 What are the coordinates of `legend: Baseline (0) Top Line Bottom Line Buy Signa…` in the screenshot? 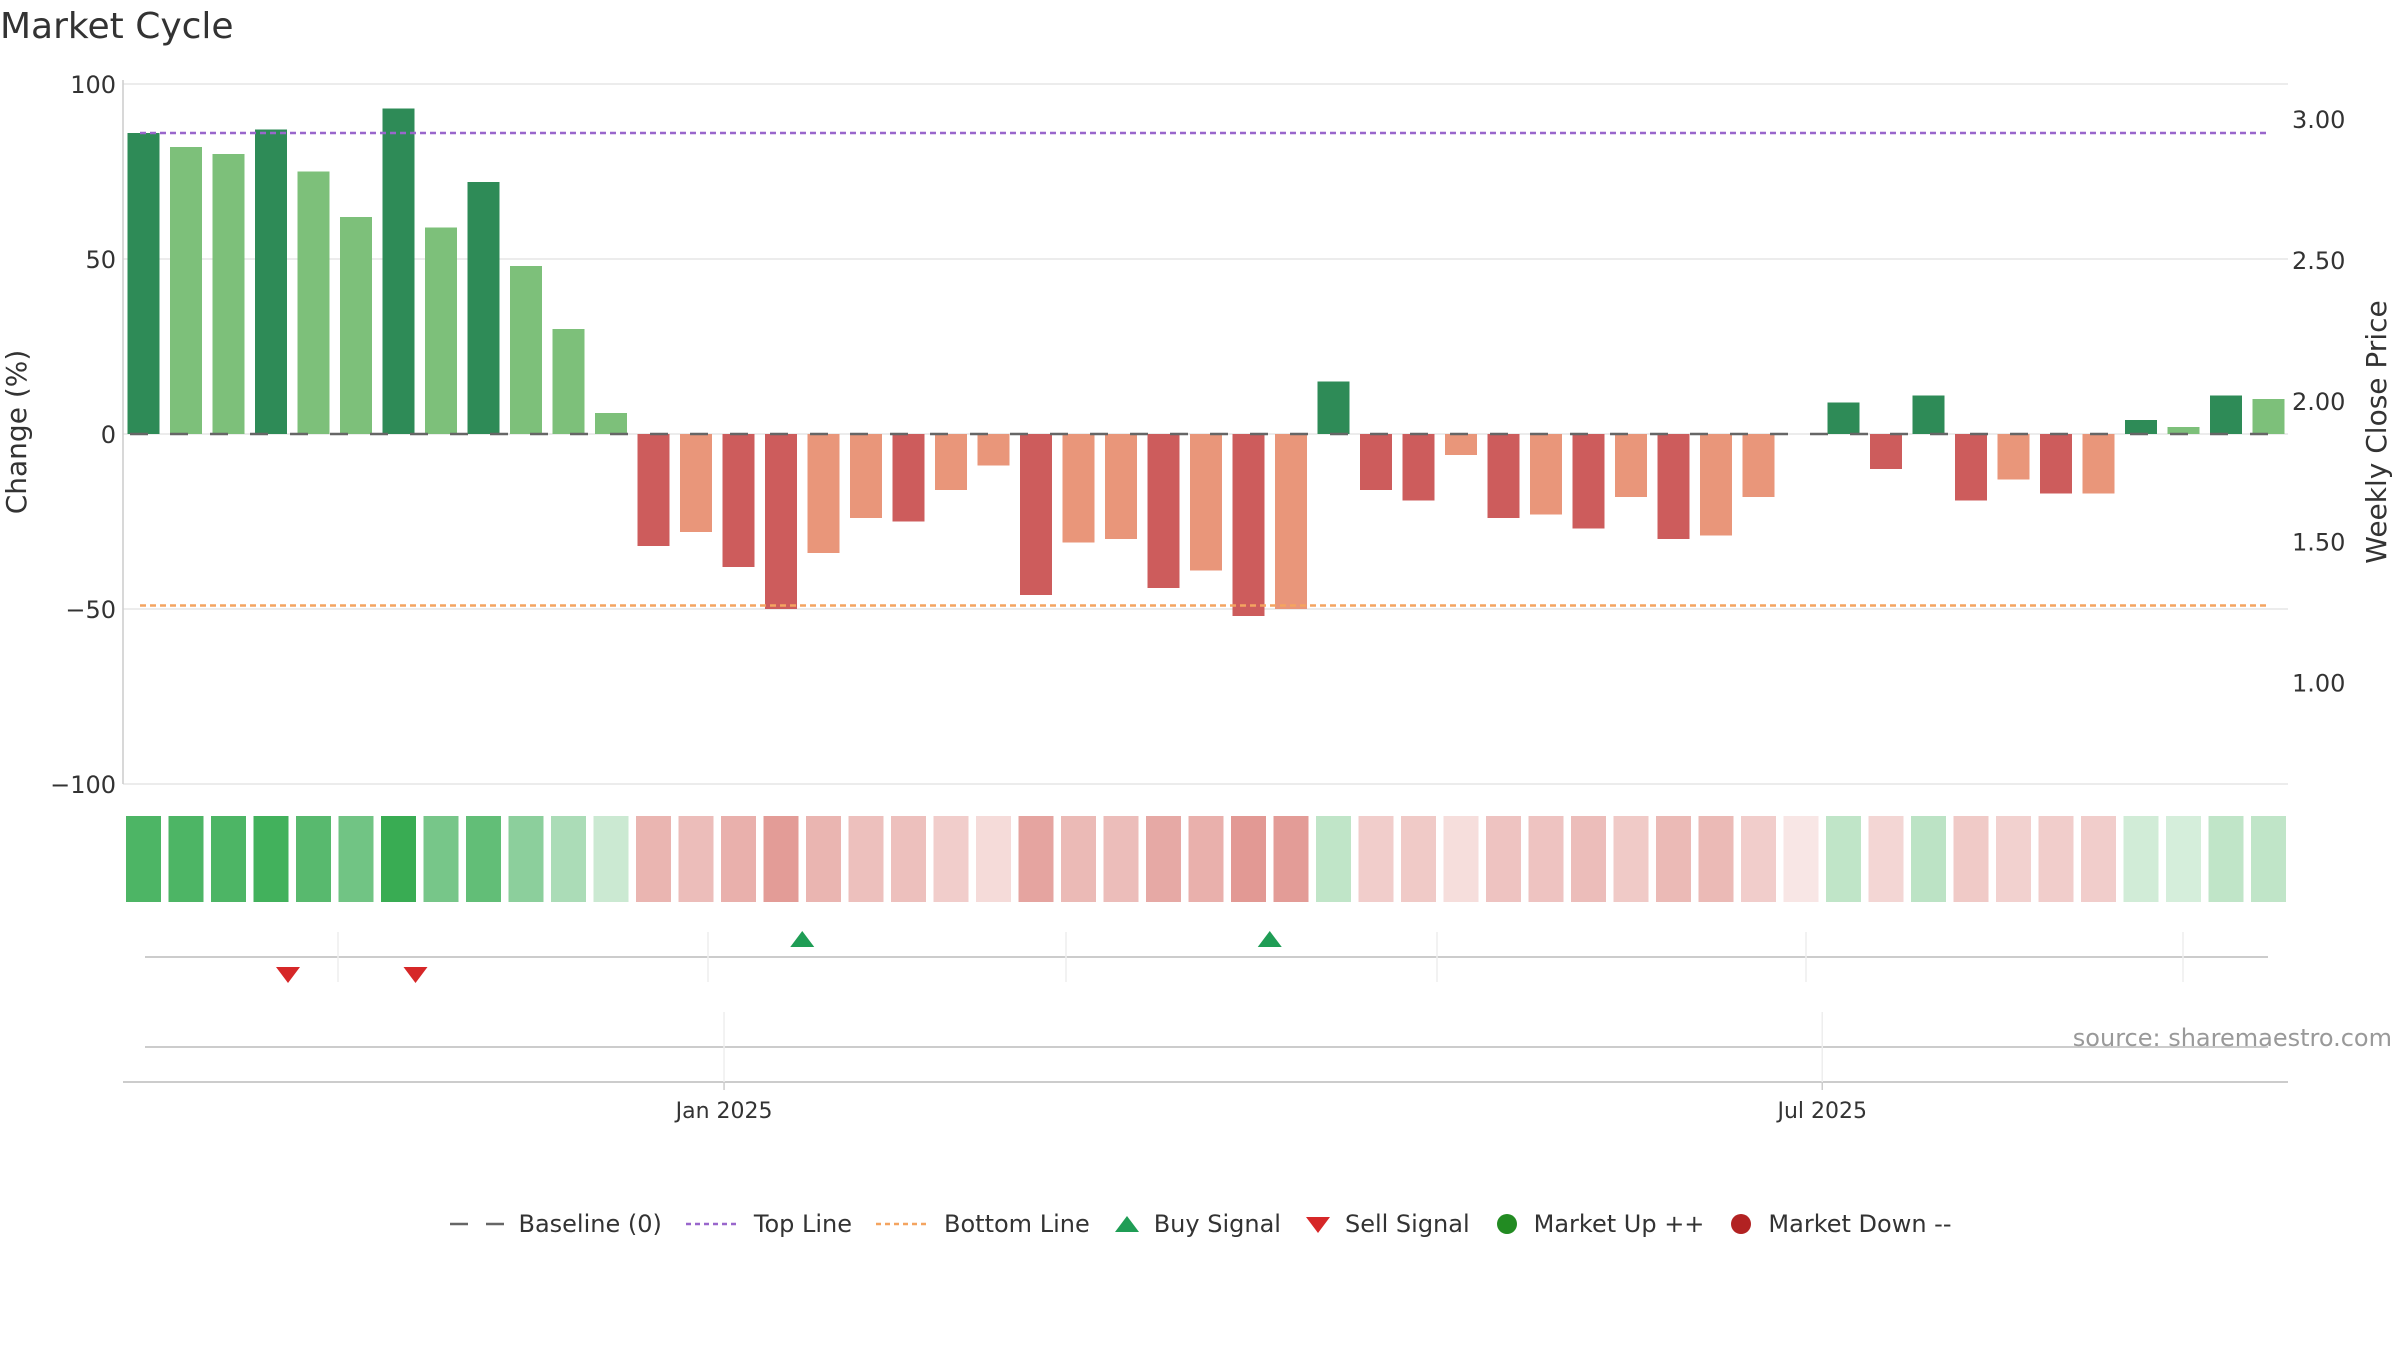 It's located at (1200, 1224).